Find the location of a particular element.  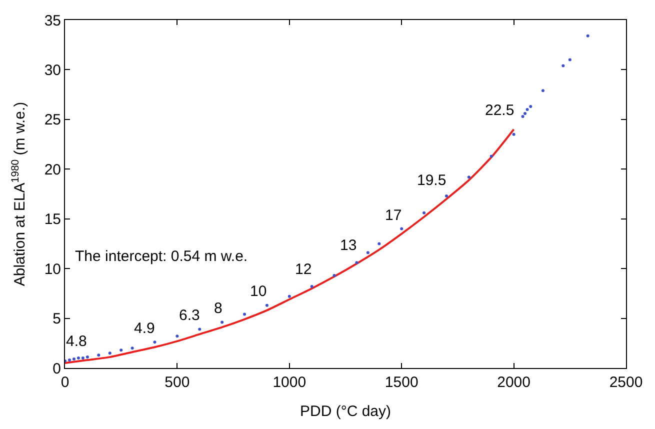

x-tick-label: 1500 is located at coordinates (401, 382).